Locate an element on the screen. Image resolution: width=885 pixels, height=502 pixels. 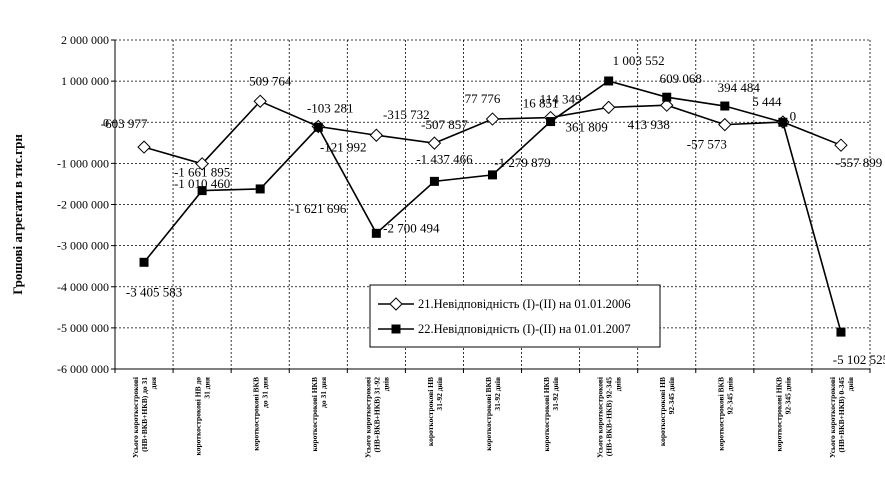
data-label-series-2: 1 003 552 is located at coordinates (639, 60).